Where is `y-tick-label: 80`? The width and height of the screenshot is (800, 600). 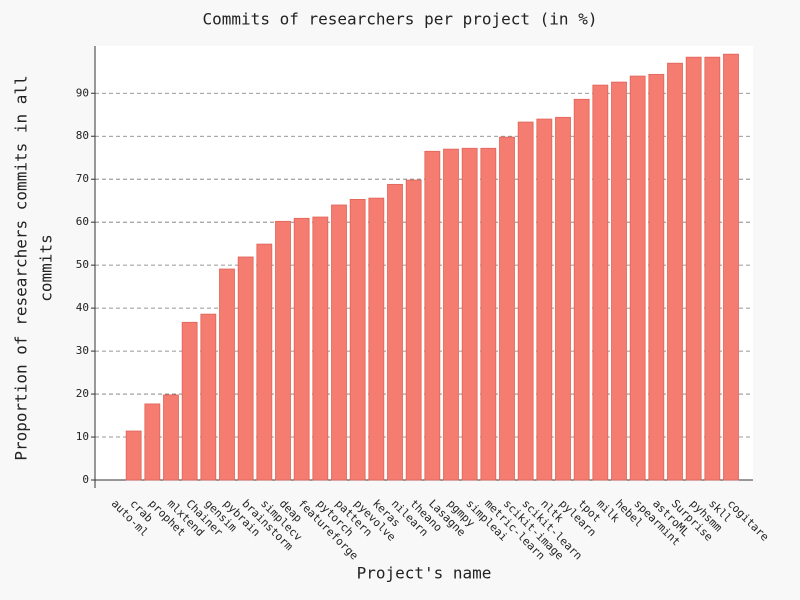 y-tick-label: 80 is located at coordinates (82, 135).